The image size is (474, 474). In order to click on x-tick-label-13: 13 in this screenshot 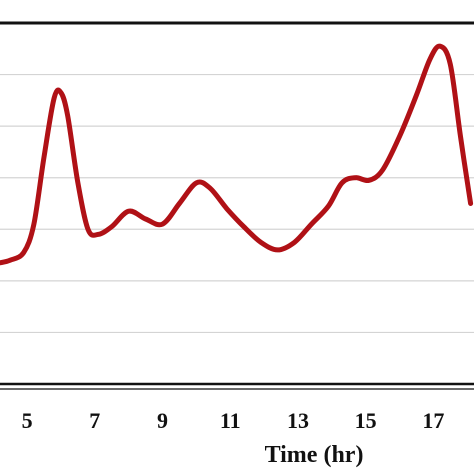, I will do `click(298, 420)`.